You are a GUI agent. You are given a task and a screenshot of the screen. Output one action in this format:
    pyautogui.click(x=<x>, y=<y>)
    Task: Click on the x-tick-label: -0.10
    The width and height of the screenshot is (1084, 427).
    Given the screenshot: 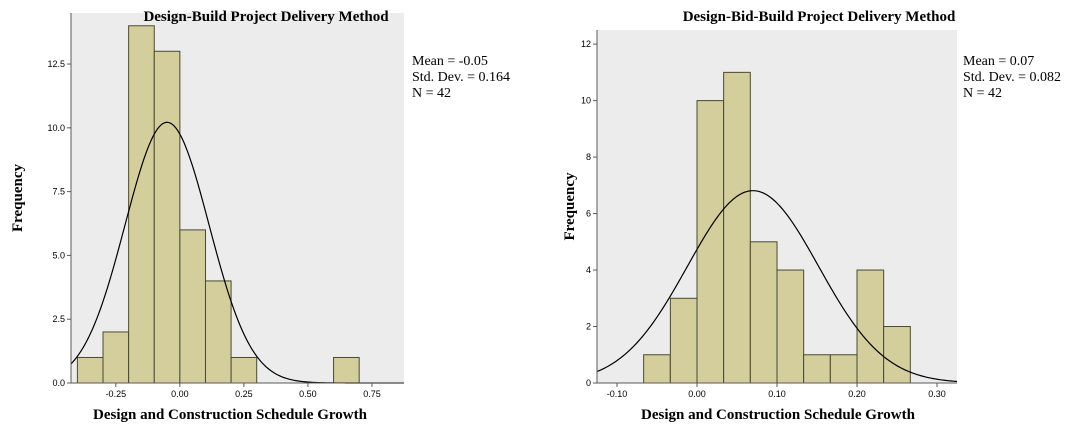 What is the action you would take?
    pyautogui.click(x=617, y=394)
    